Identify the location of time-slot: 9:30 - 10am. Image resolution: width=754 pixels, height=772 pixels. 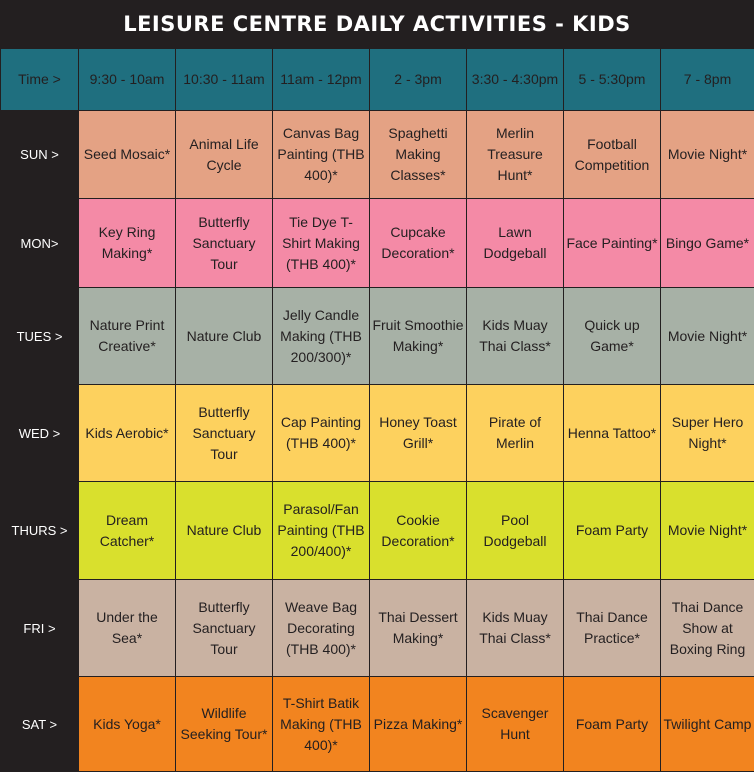
(127, 80).